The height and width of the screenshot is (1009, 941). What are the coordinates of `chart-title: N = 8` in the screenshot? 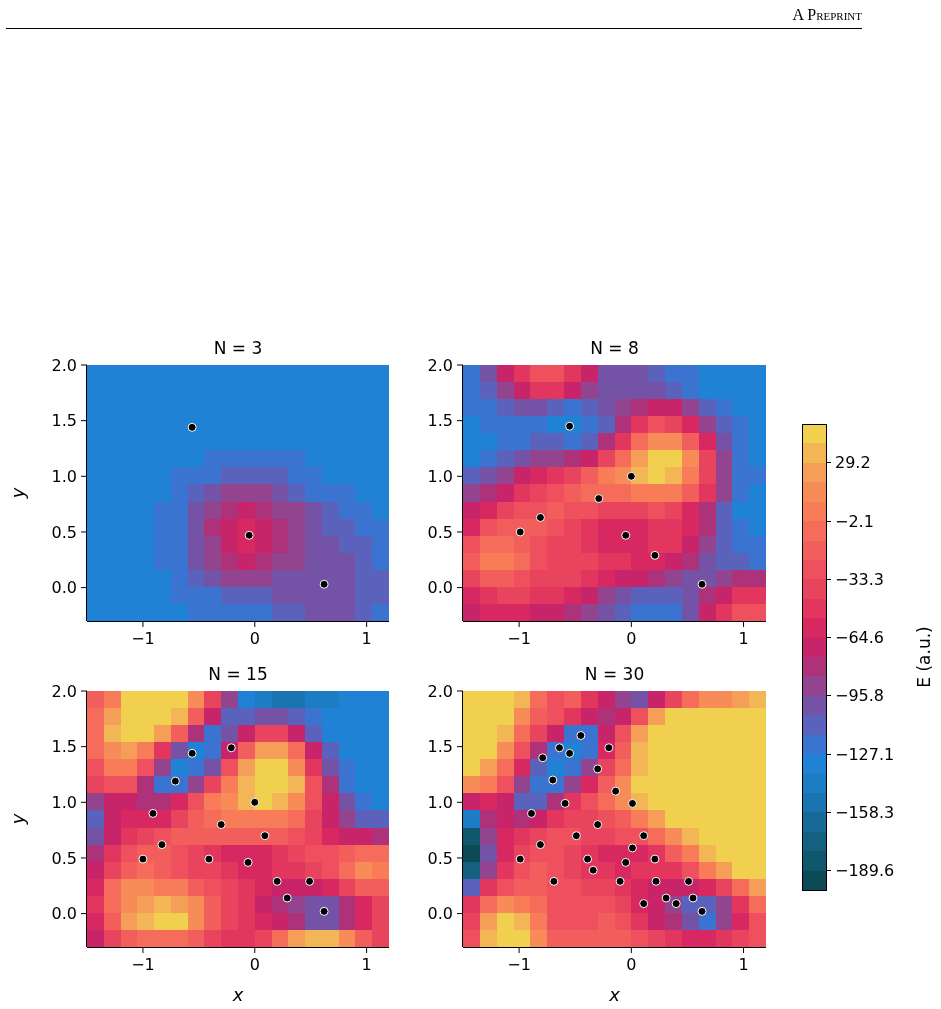 It's located at (614, 348).